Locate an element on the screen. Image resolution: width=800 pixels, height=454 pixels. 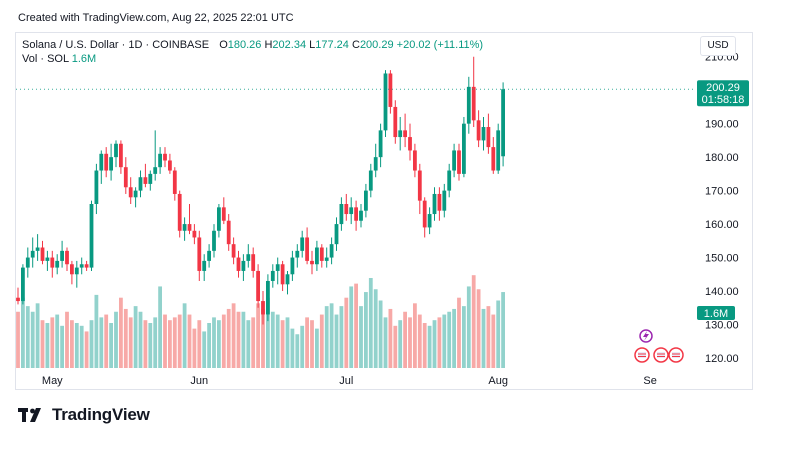
brand-name: TradingView is located at coordinates (101, 414).